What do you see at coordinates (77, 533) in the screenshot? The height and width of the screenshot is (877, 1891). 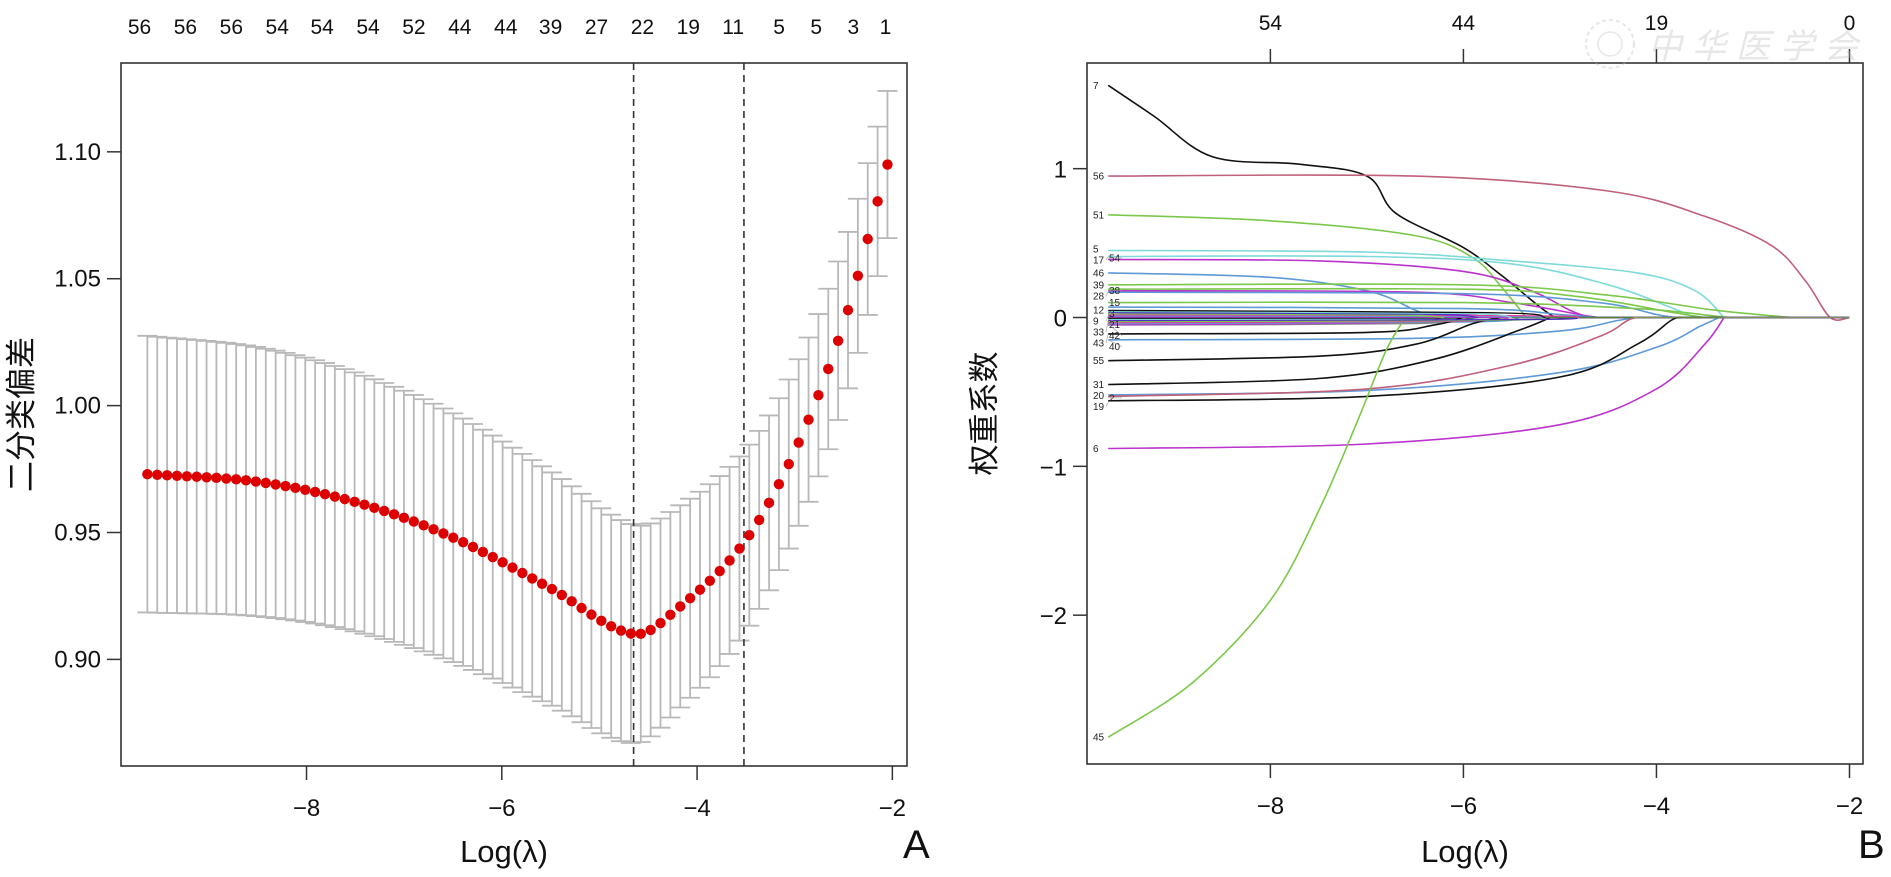 I see `y-tick-label: 0.95` at bounding box center [77, 533].